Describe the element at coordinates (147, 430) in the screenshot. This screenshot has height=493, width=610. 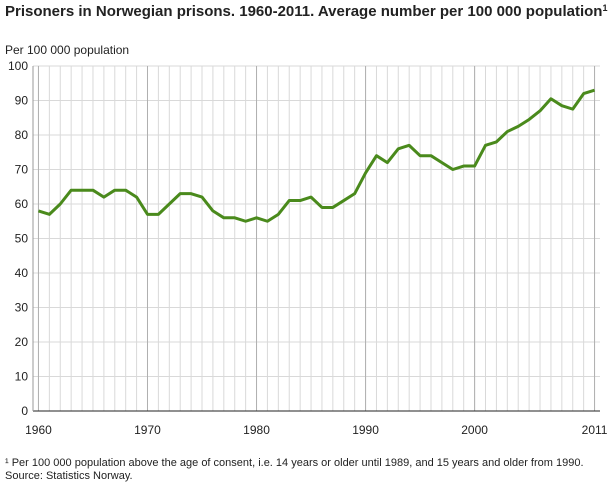
I see `x-tick-label: 1970` at that location.